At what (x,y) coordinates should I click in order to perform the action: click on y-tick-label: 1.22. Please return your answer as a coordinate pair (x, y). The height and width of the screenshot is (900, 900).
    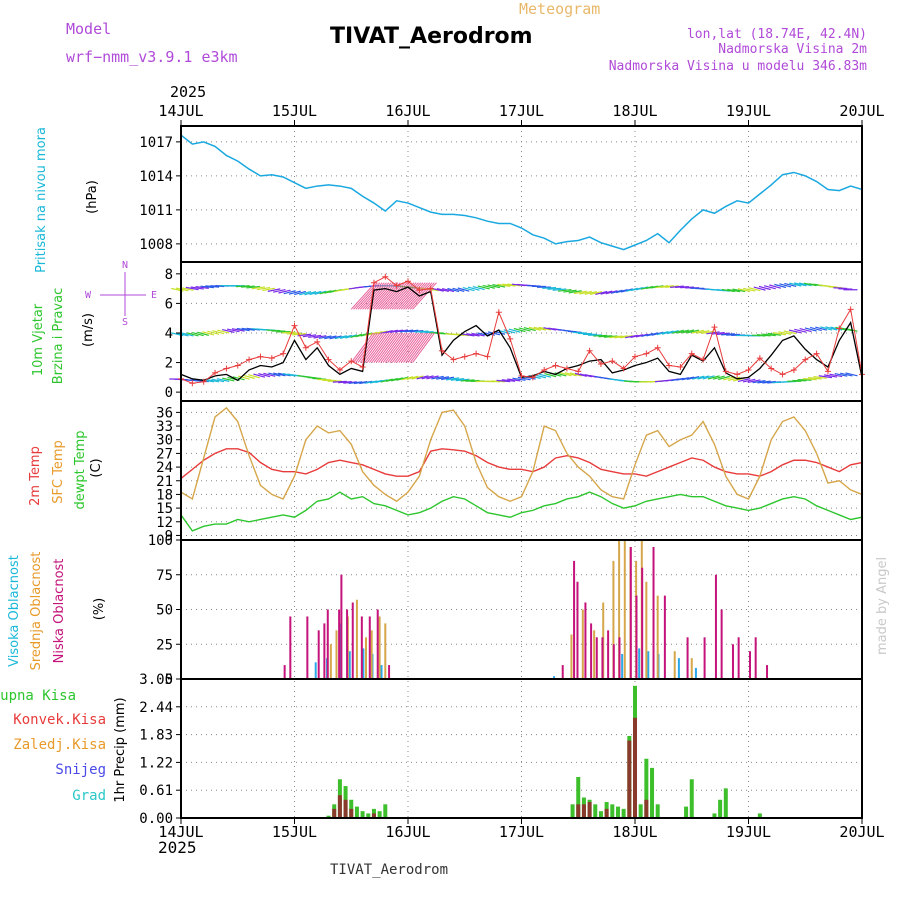
    Looking at the image, I should click on (156, 763).